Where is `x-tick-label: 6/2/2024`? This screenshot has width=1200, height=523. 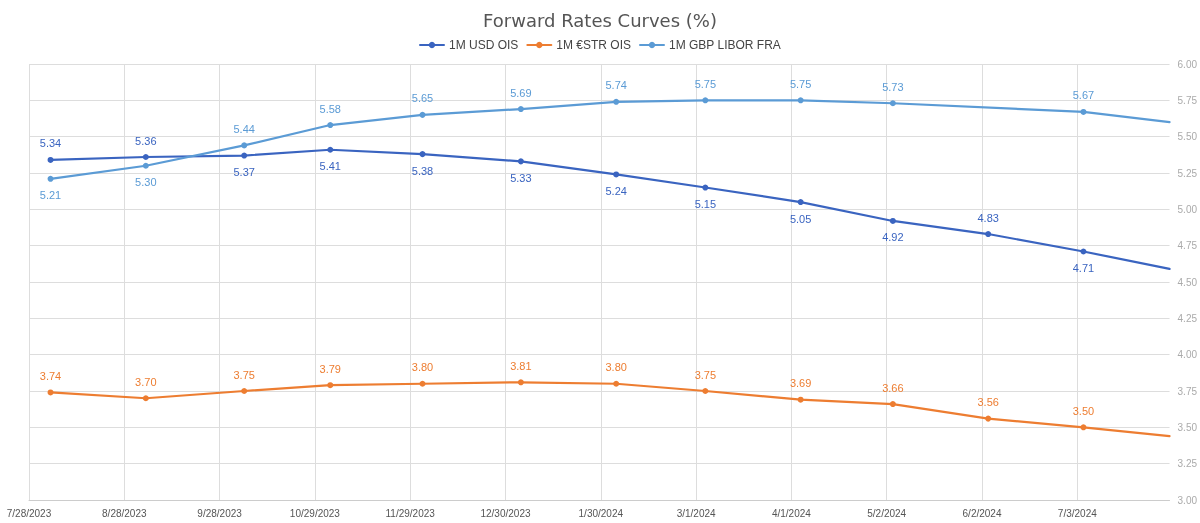
x-tick-label: 6/2/2024 is located at coordinates (982, 513).